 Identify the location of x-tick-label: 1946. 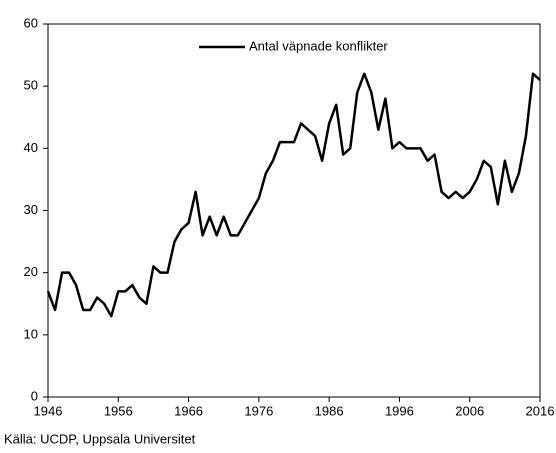
(48, 410).